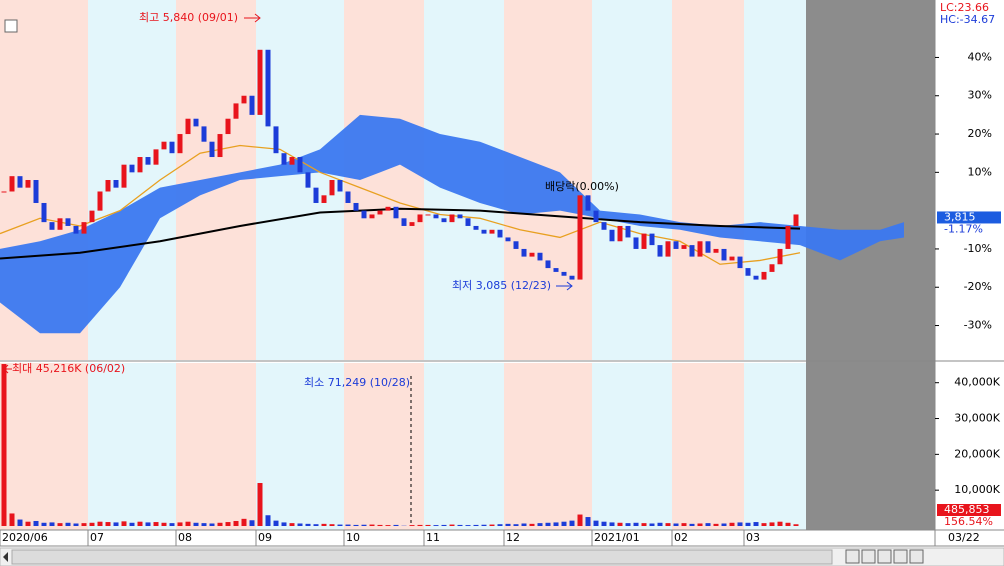  Describe the element at coordinates (980, 133) in the screenshot. I see `y-tick-label: 20%` at that location.